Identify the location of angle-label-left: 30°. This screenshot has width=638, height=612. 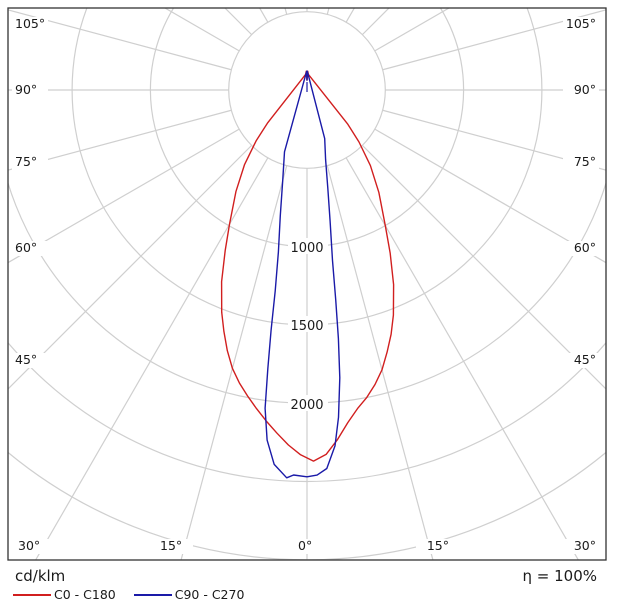
(29, 545).